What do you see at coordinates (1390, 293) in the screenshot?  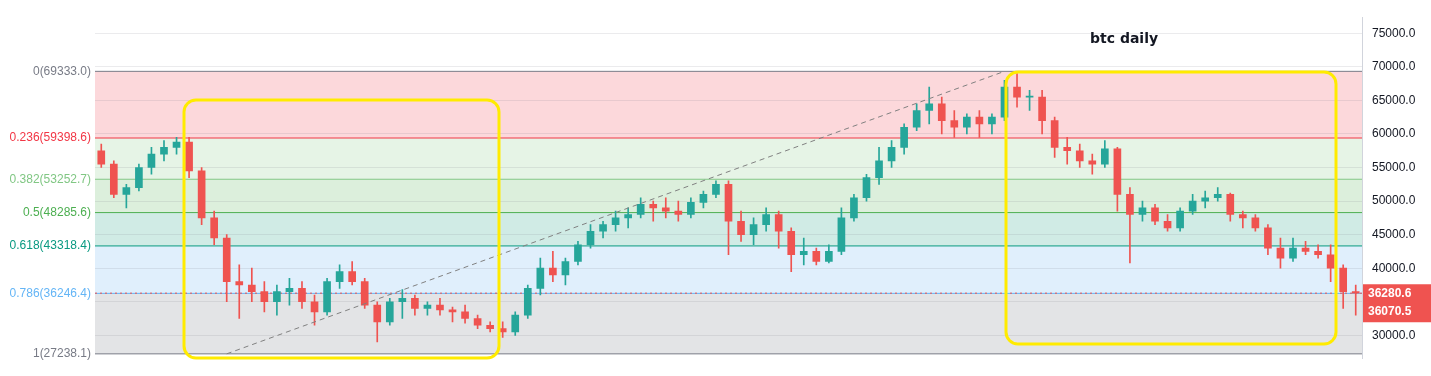 I see `ref-line-label: 36280.6` at bounding box center [1390, 293].